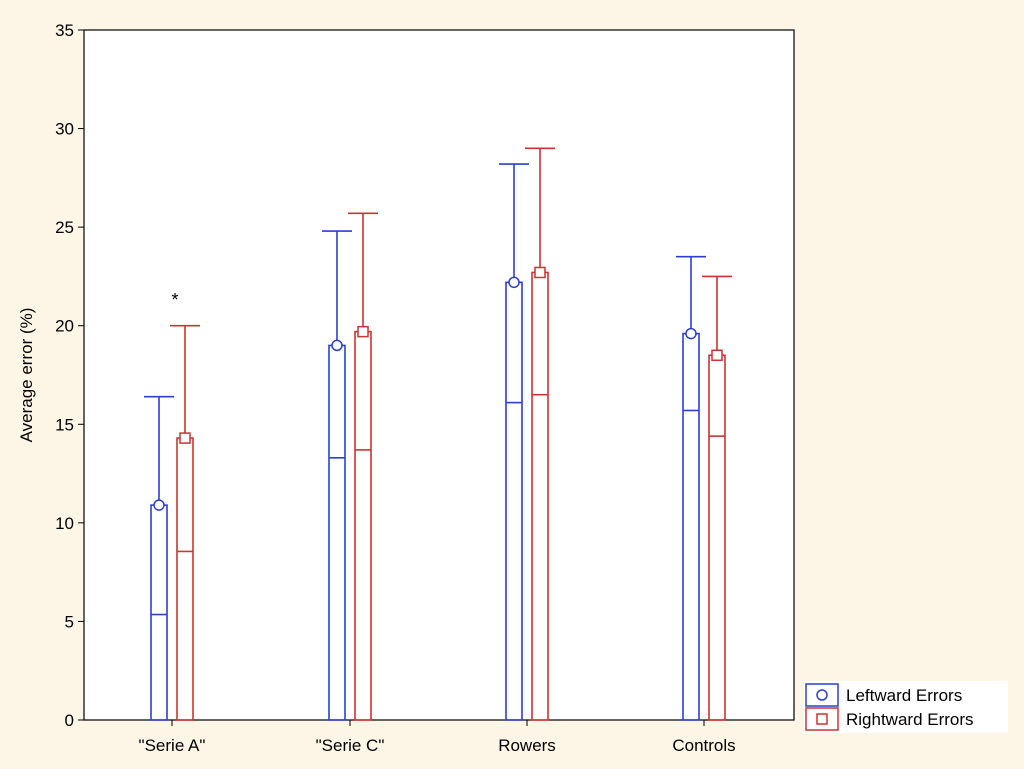 The width and height of the screenshot is (1024, 769). Describe the element at coordinates (906, 707) in the screenshot. I see `legend: Leftward Errors Rightward Errors` at that location.